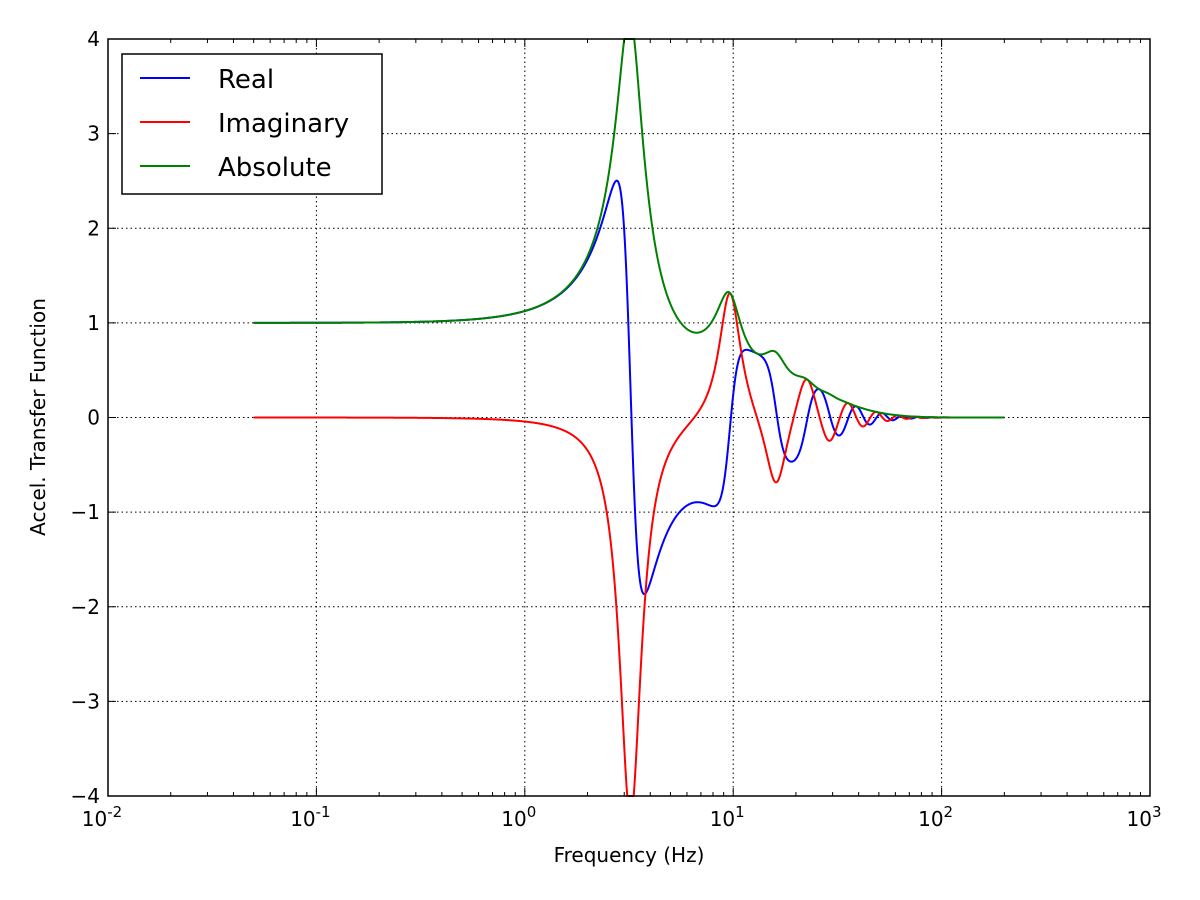 The width and height of the screenshot is (1200, 900). Describe the element at coordinates (85, 607) in the screenshot. I see `y-tick-label: −2` at that location.